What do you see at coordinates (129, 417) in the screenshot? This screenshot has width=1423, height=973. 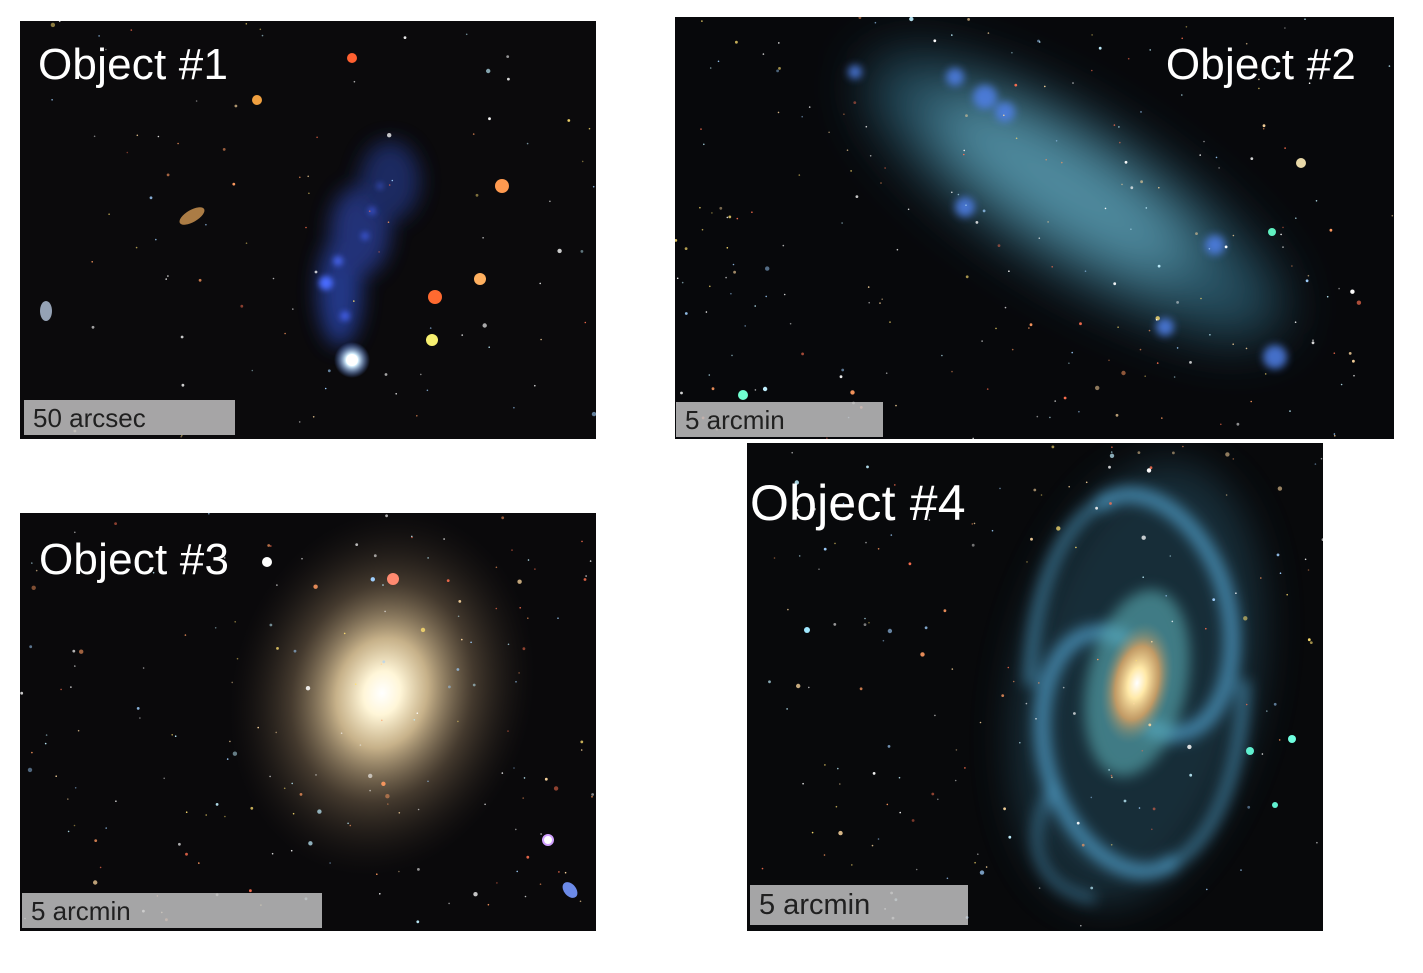 I see `object-1-scale-bar: 50 arcsec` at bounding box center [129, 417].